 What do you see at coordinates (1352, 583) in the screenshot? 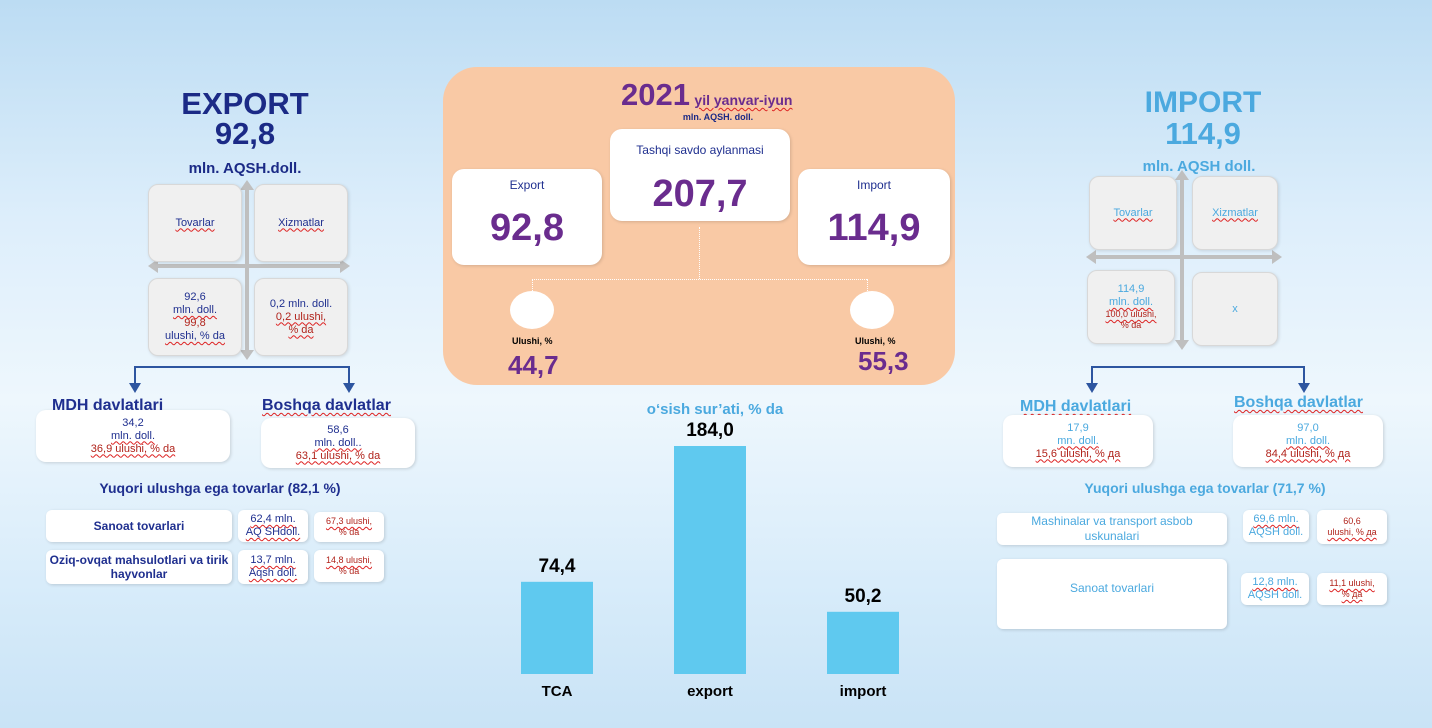
I see `import-top-item-share-1: 11,1 ulushi,` at bounding box center [1352, 583].